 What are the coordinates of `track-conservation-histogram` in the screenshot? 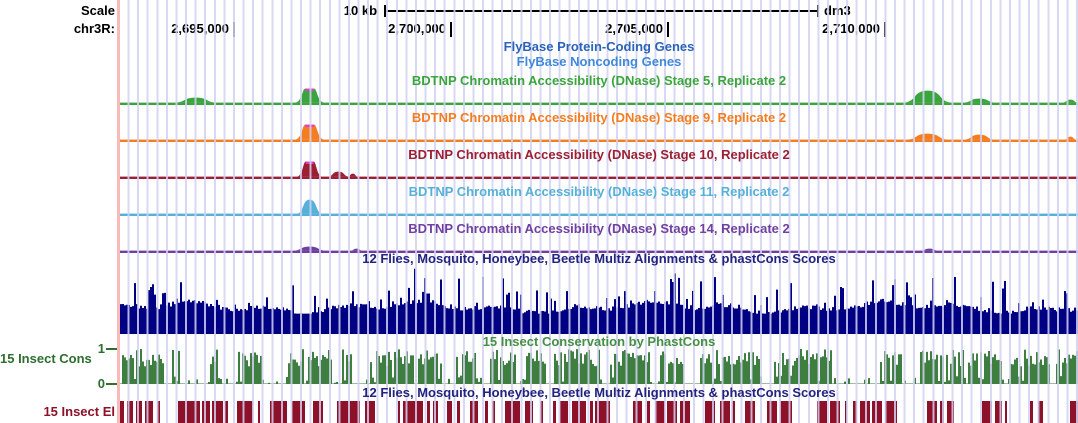 It's located at (599, 366).